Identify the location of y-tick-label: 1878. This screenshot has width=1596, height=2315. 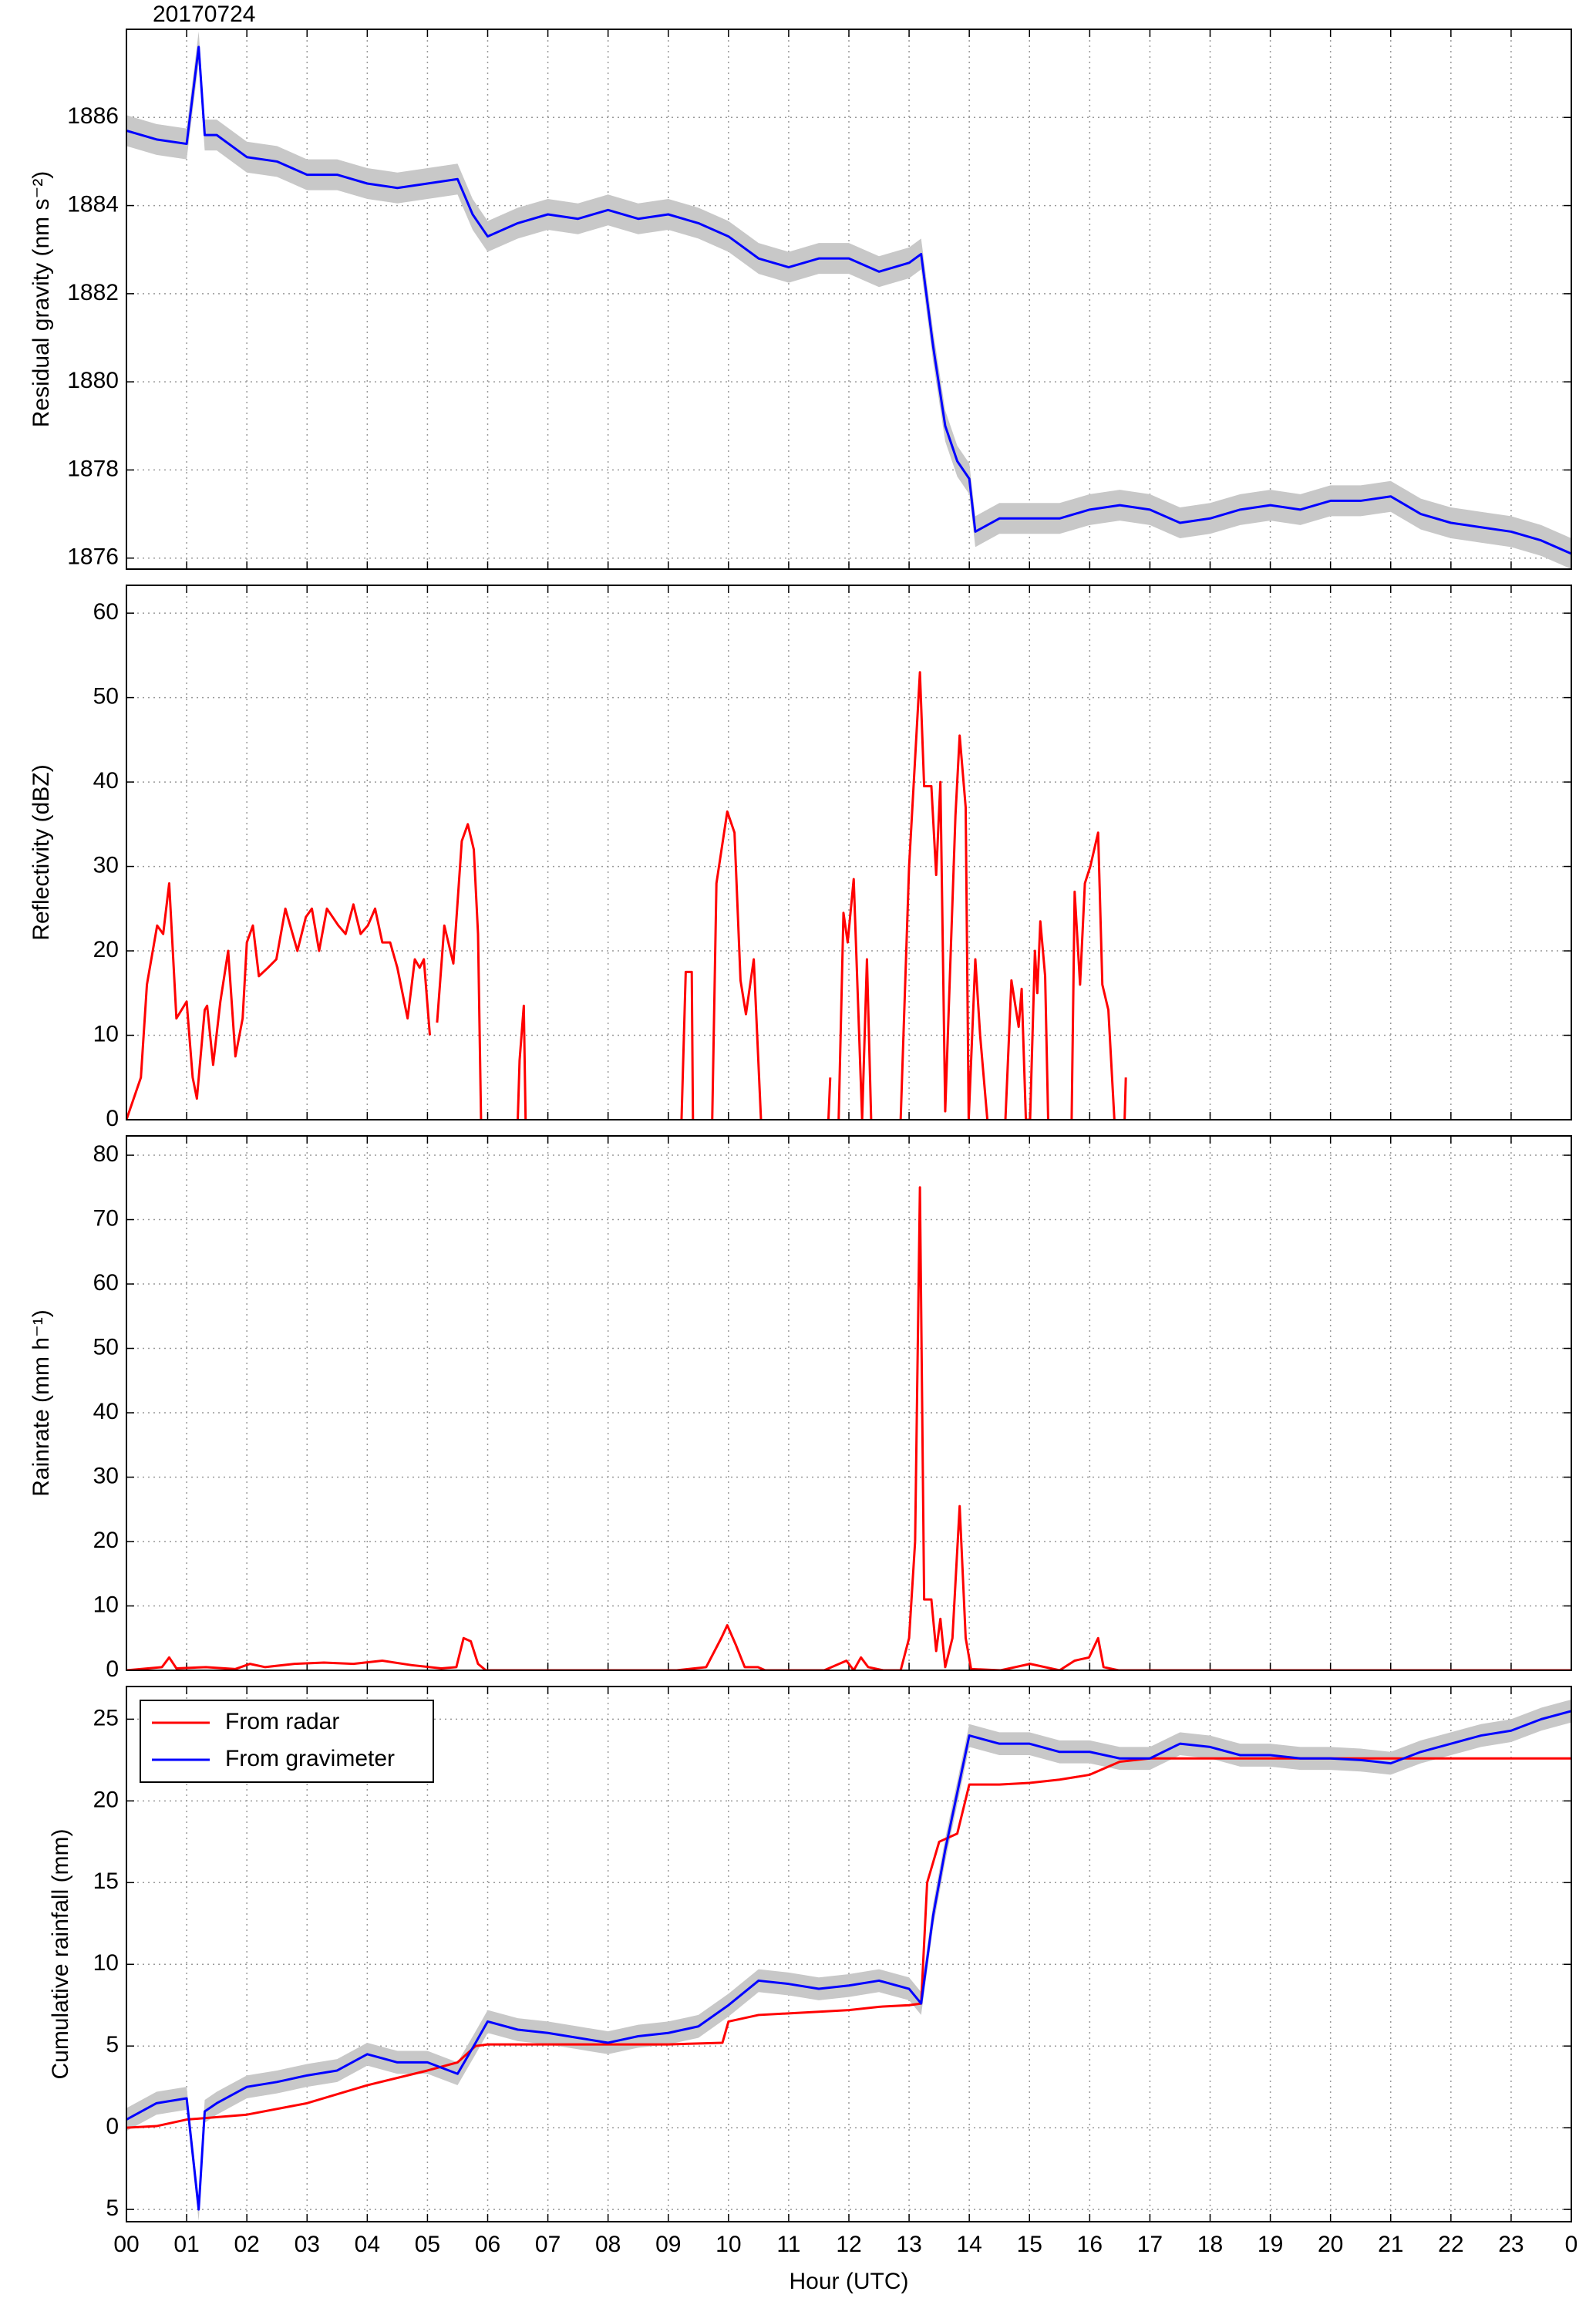
(93, 468).